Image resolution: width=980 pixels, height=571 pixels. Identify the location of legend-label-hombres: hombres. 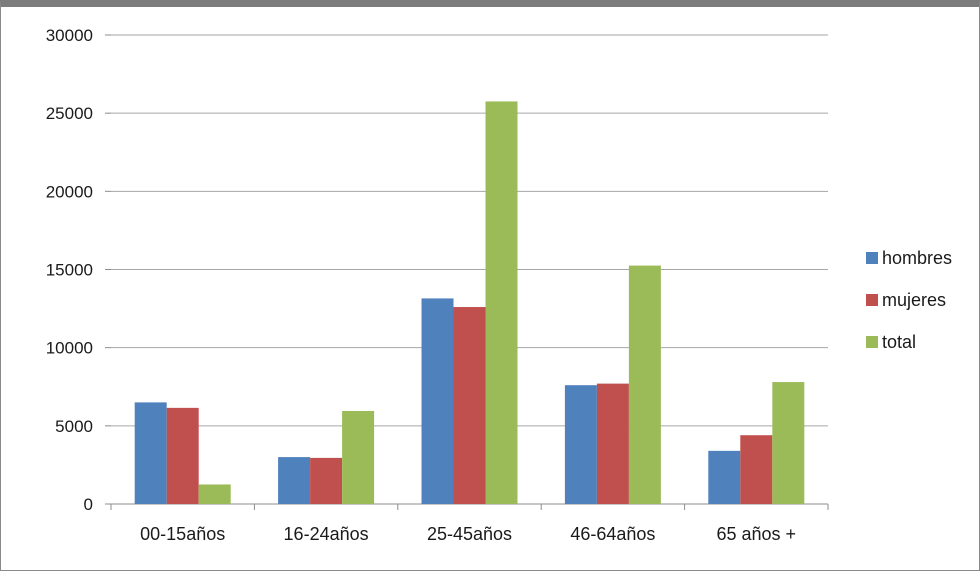
(917, 258).